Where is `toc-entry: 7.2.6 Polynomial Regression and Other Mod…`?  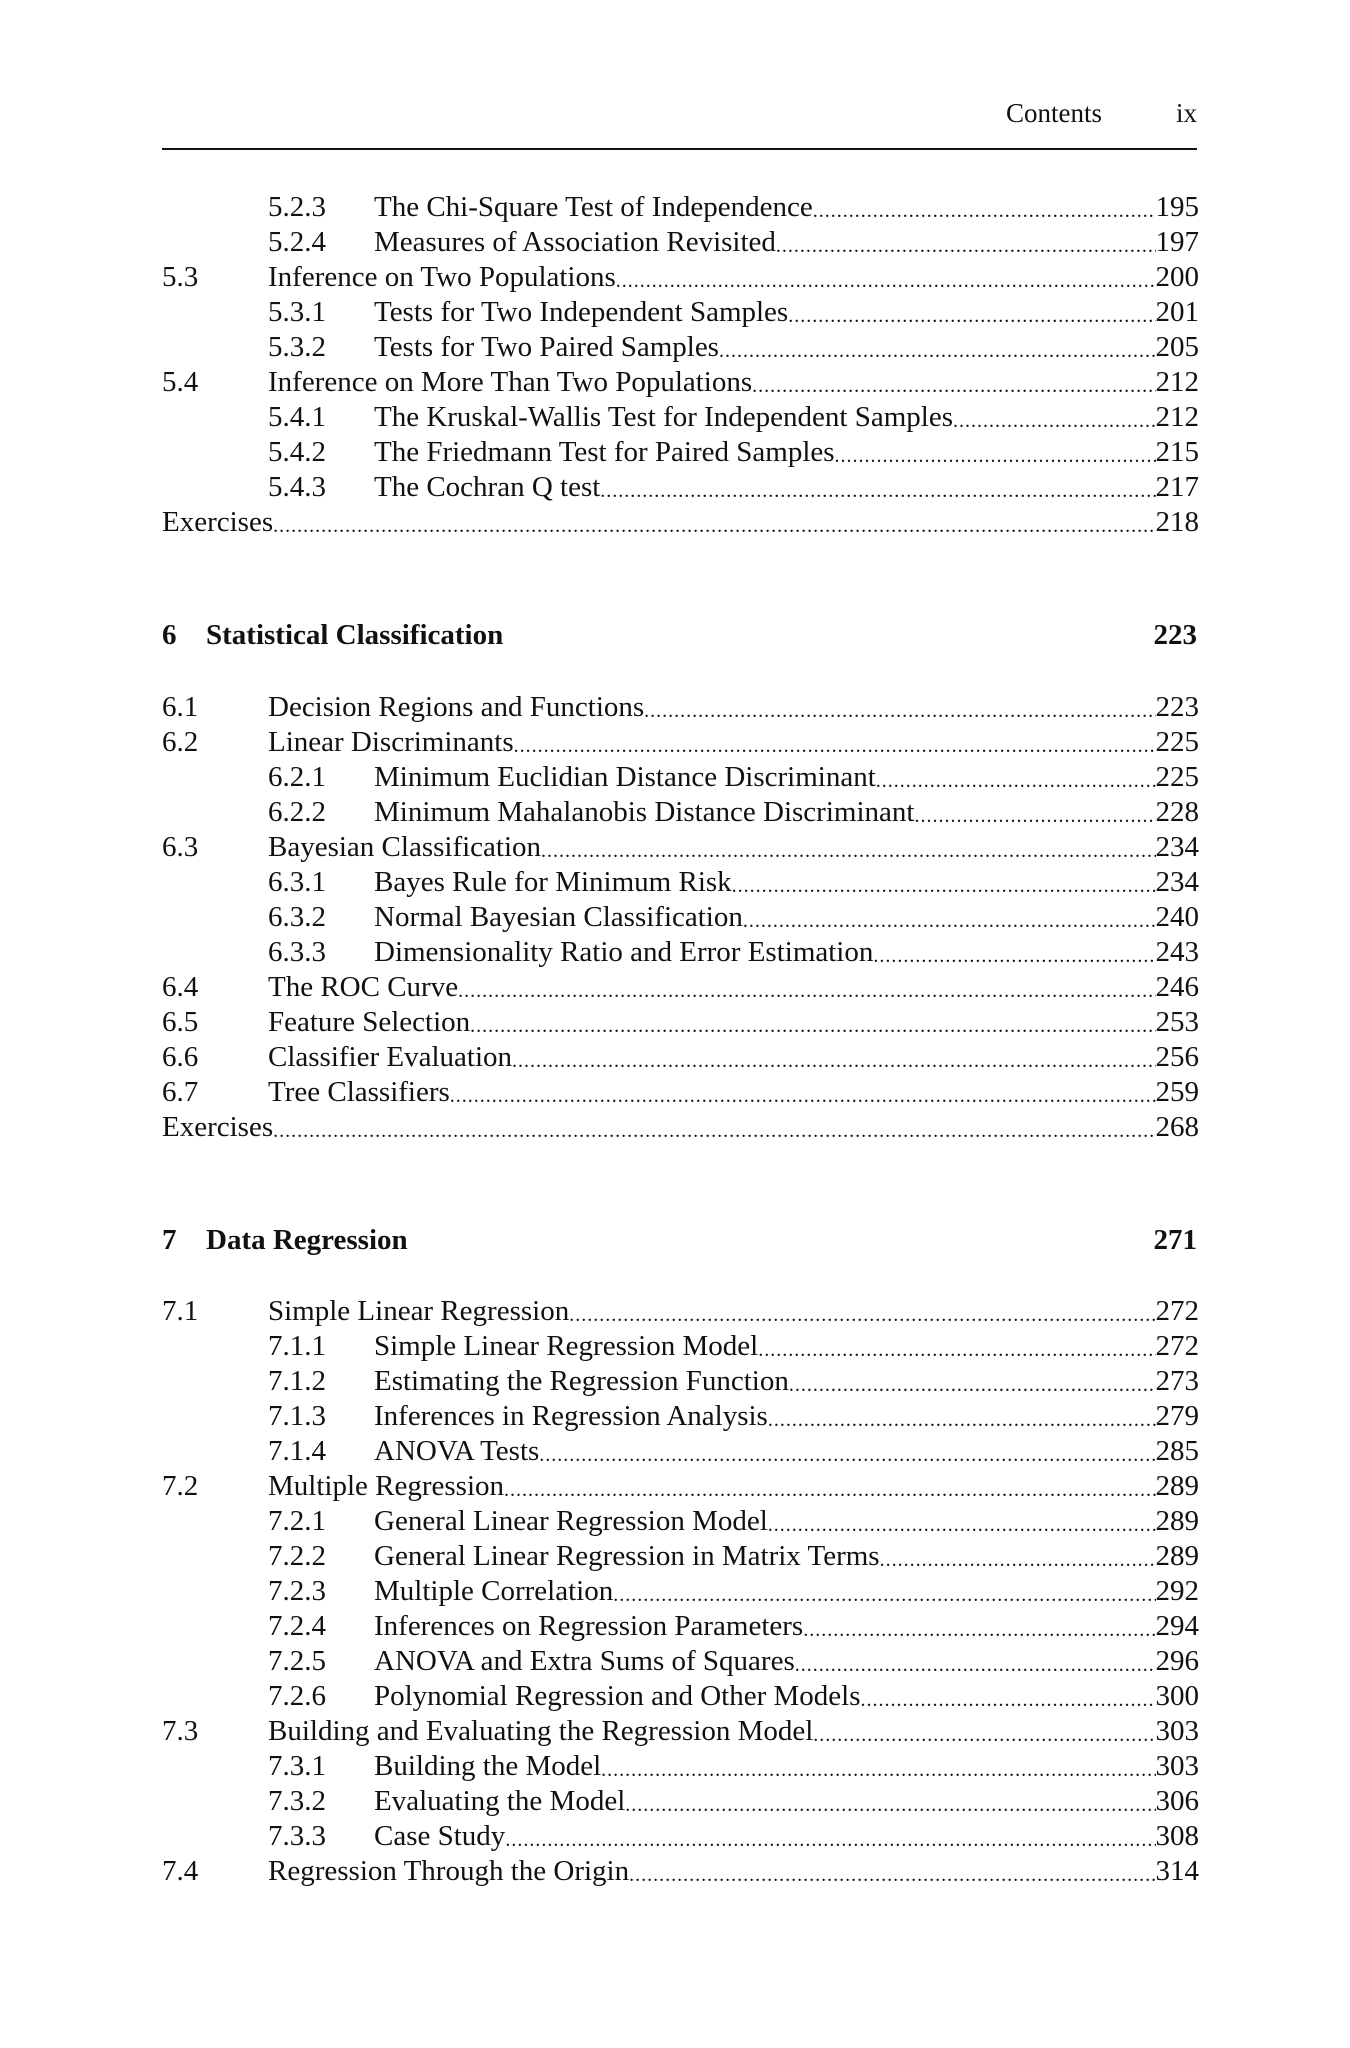 toc-entry: 7.2.6 Polynomial Regression and Other Mod… is located at coordinates (680, 1696).